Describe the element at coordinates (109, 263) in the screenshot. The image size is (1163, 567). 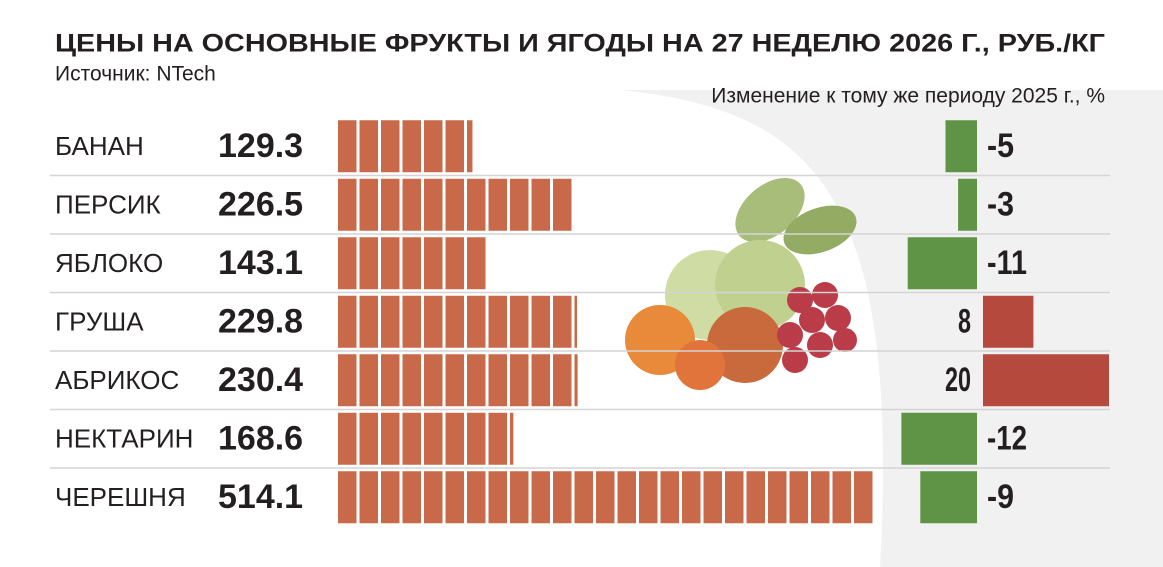
I see `category-label: ЯБЛОКО` at that location.